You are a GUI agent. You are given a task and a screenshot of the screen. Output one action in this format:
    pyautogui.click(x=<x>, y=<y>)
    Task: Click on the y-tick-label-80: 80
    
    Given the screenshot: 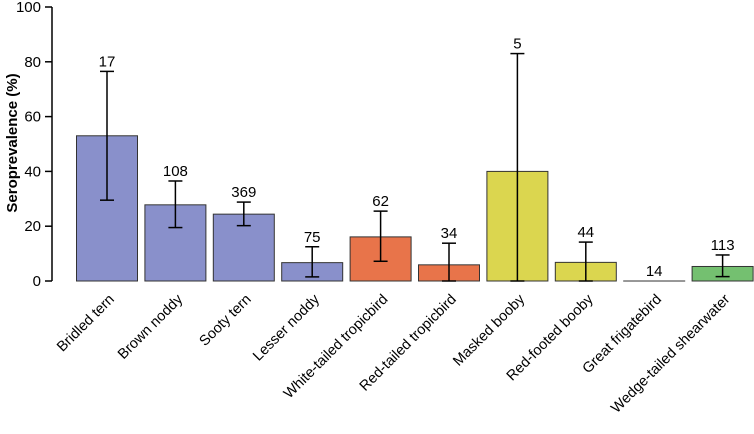 What is the action you would take?
    pyautogui.click(x=32, y=62)
    